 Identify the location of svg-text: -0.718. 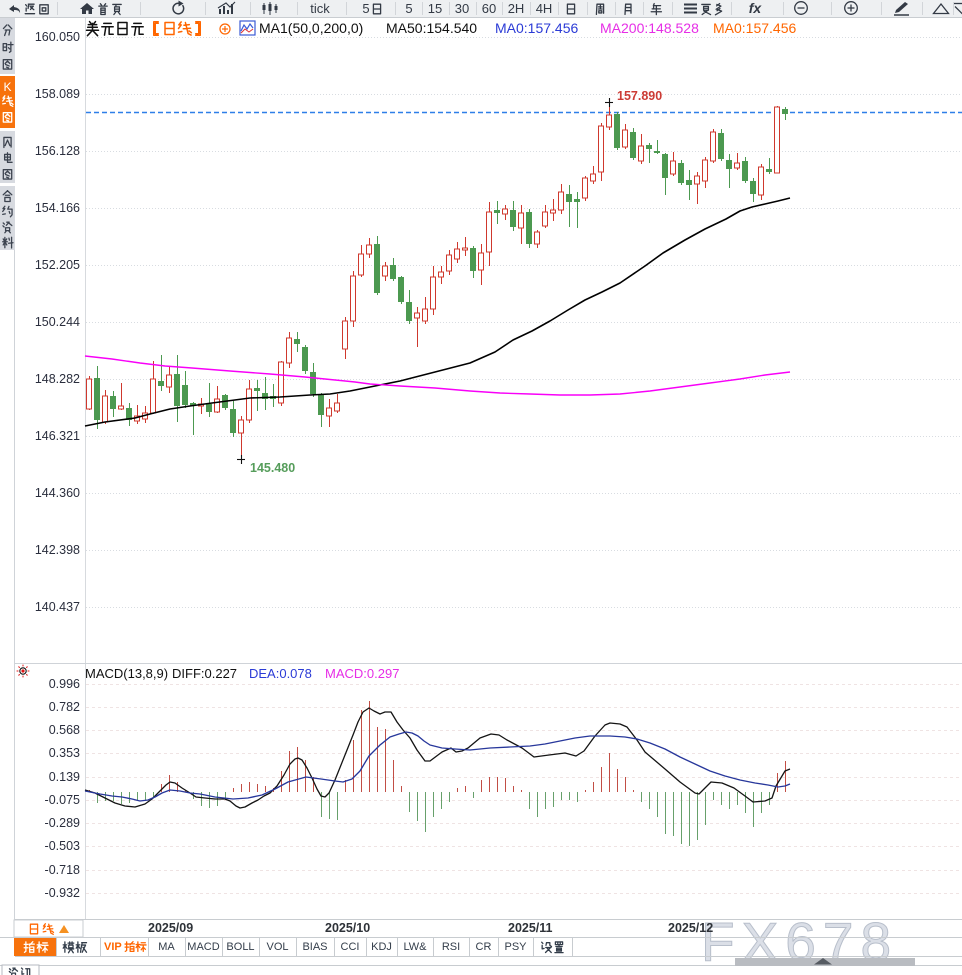
(62, 870).